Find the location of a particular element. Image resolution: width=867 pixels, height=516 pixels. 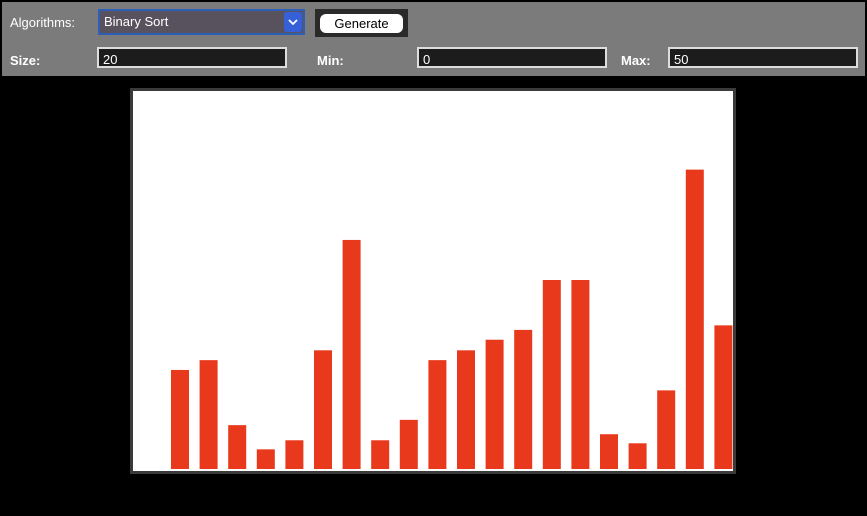

max-label: Max: is located at coordinates (636, 60).